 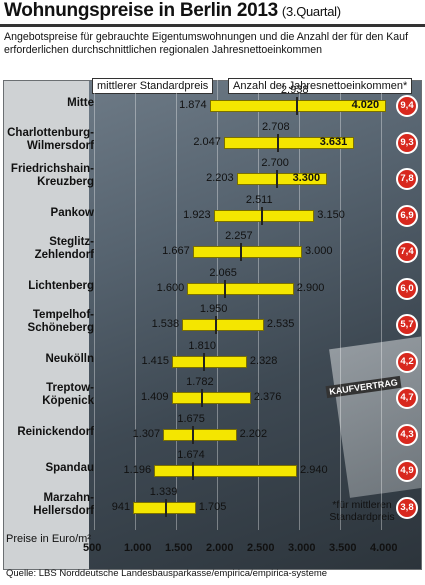 I want to click on income-years-badge: 3,8, so click(x=407, y=507).